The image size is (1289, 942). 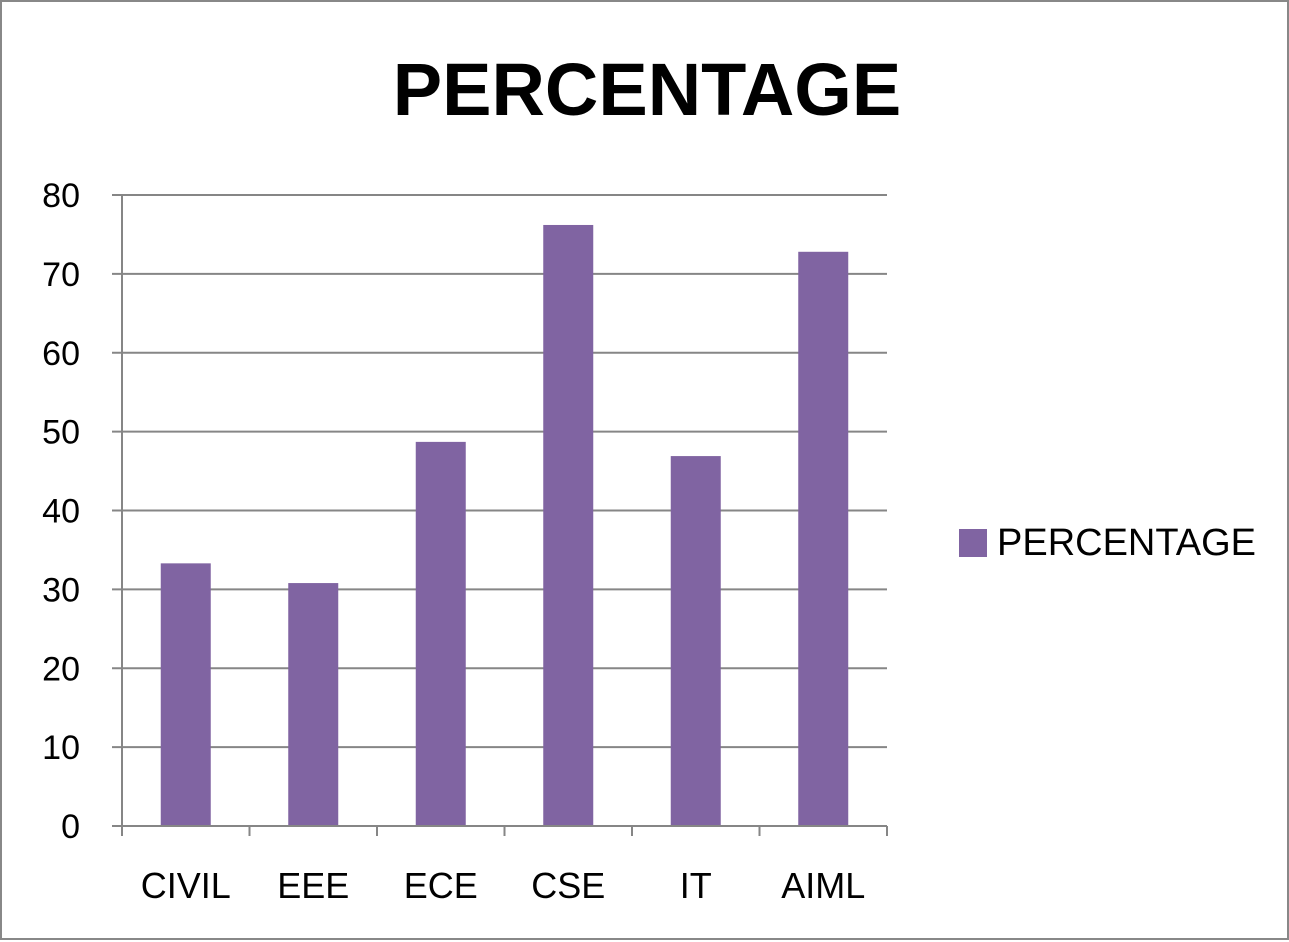 I want to click on bar-it, so click(x=695, y=641).